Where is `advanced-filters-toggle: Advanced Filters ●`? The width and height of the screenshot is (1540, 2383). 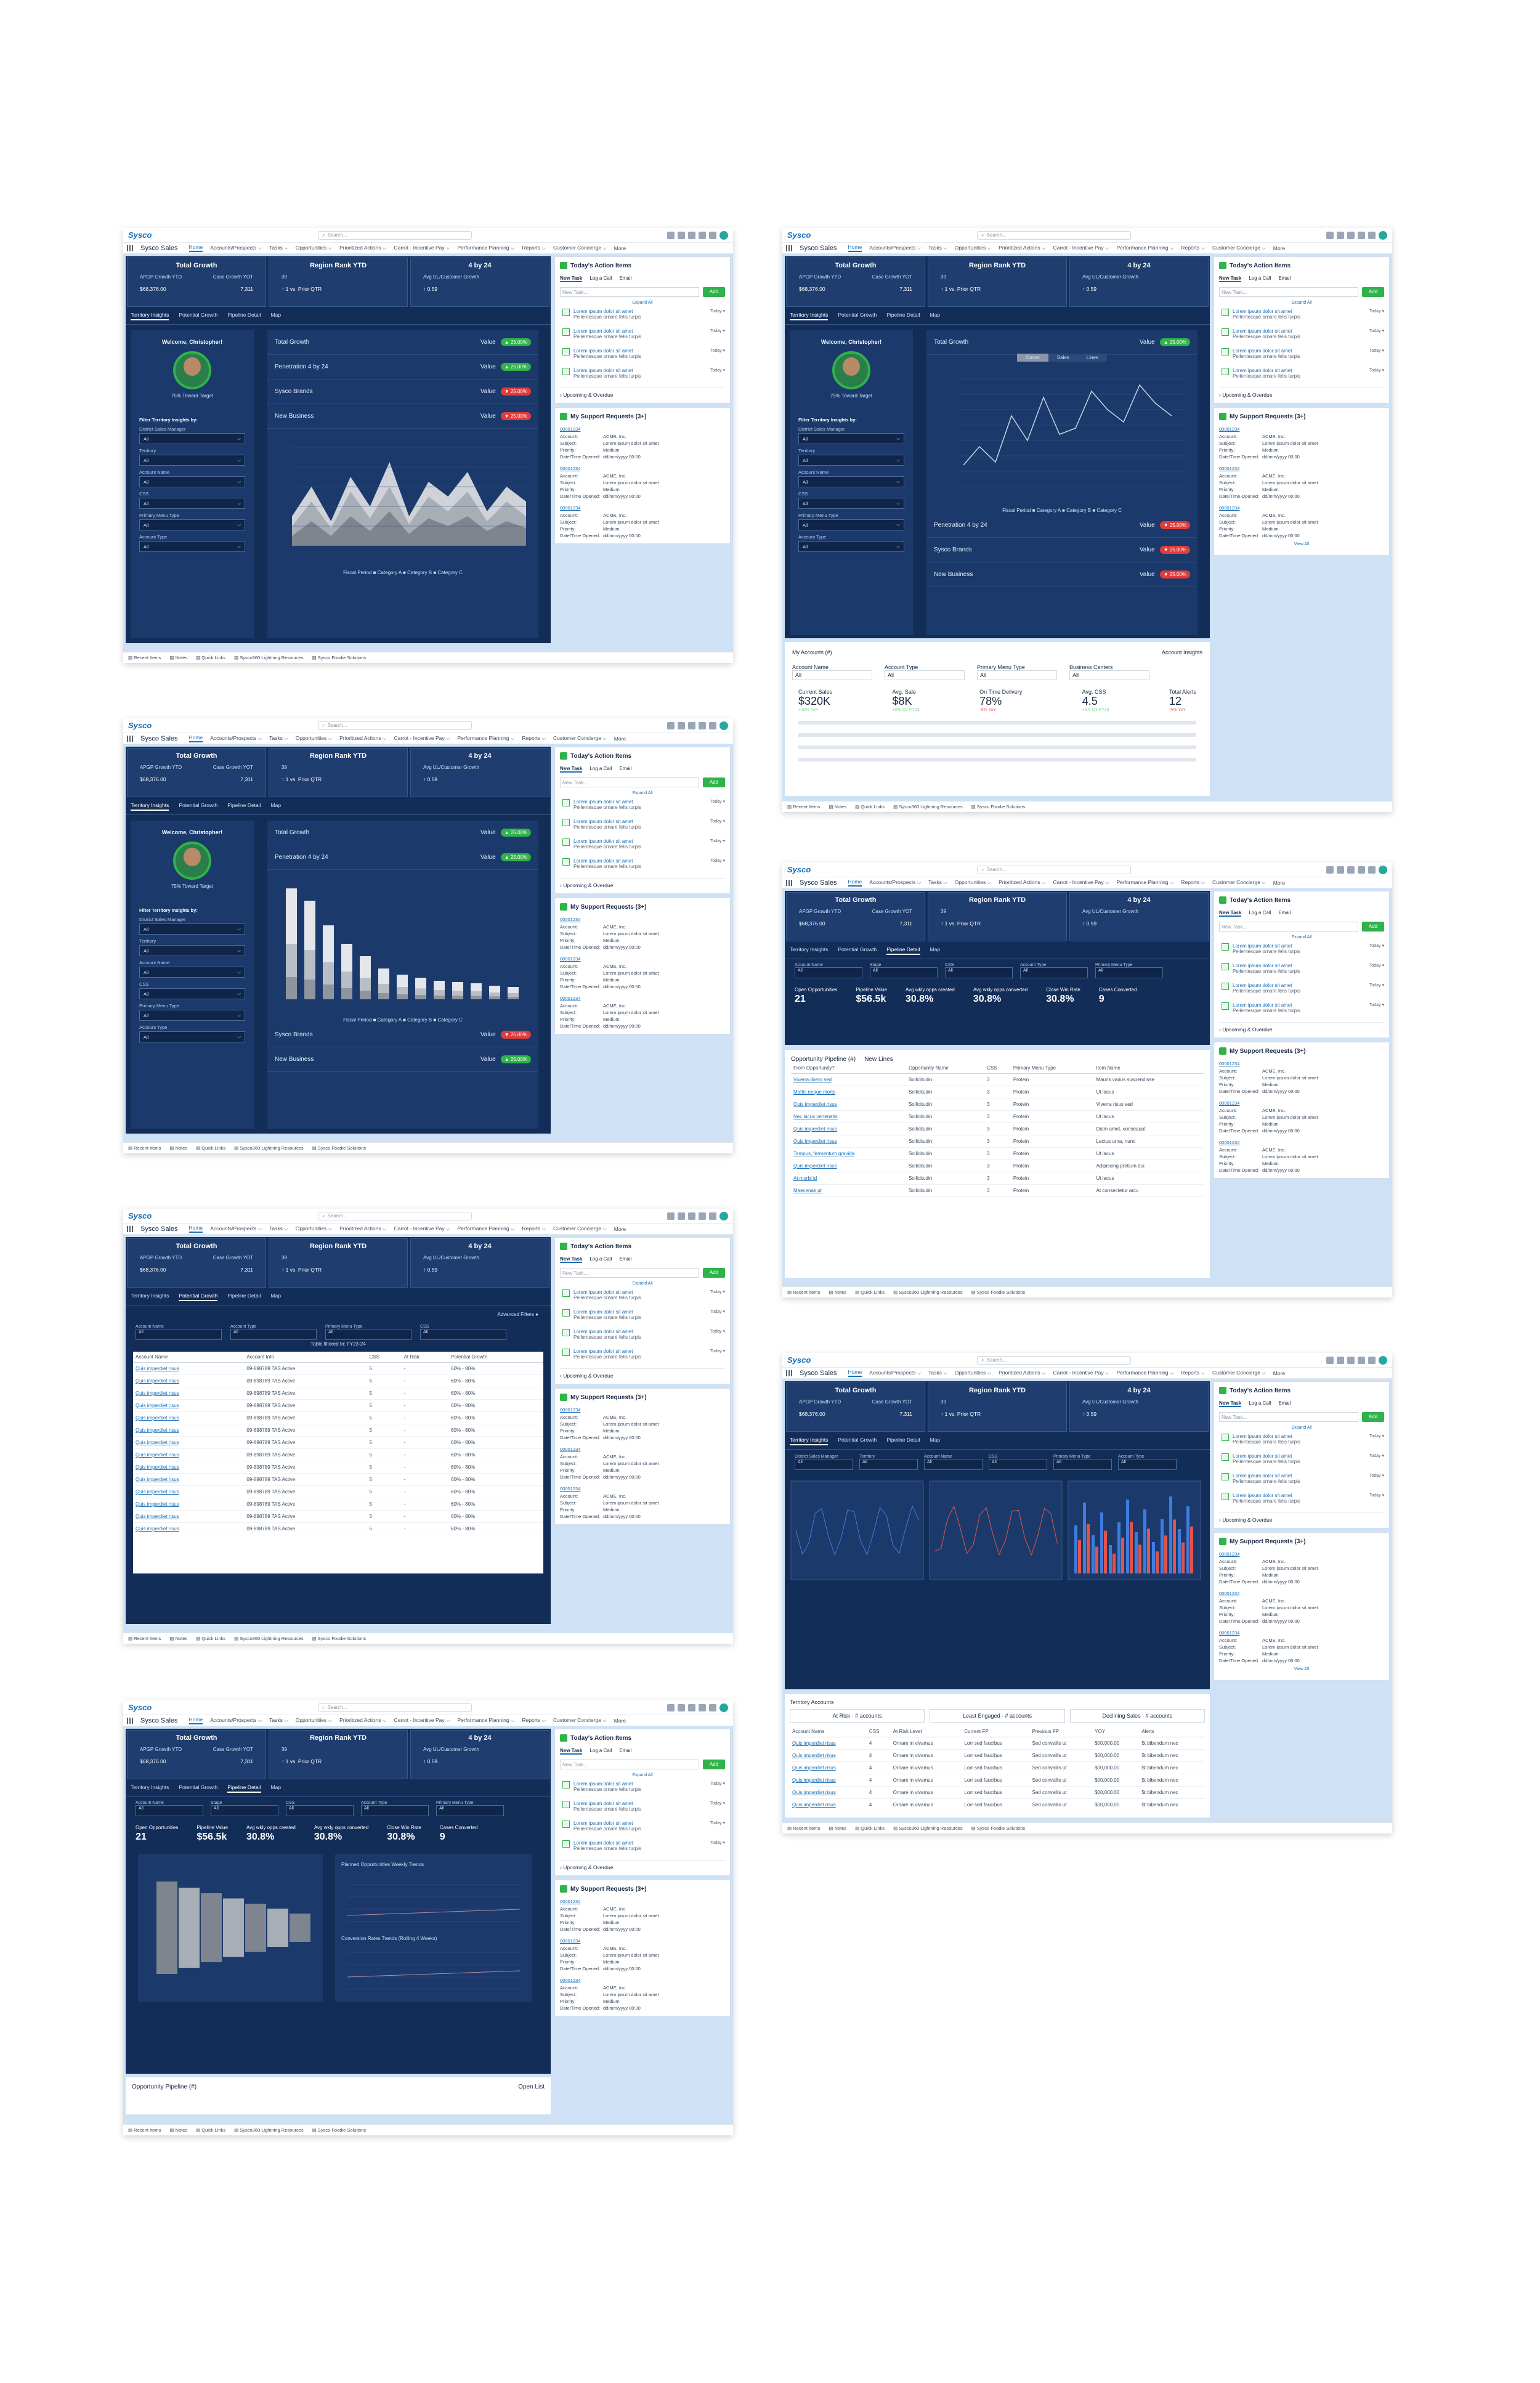 advanced-filters-toggle: Advanced Filters ● is located at coordinates (517, 1314).